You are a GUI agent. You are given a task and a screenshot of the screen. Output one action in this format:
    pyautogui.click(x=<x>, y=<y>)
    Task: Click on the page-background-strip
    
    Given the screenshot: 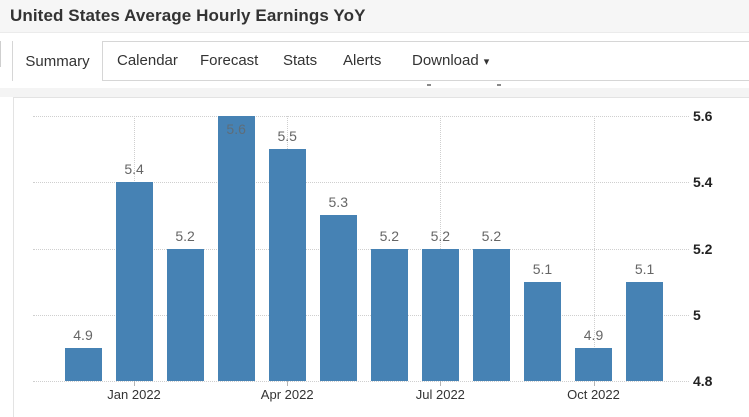 What is the action you would take?
    pyautogui.click(x=374, y=92)
    